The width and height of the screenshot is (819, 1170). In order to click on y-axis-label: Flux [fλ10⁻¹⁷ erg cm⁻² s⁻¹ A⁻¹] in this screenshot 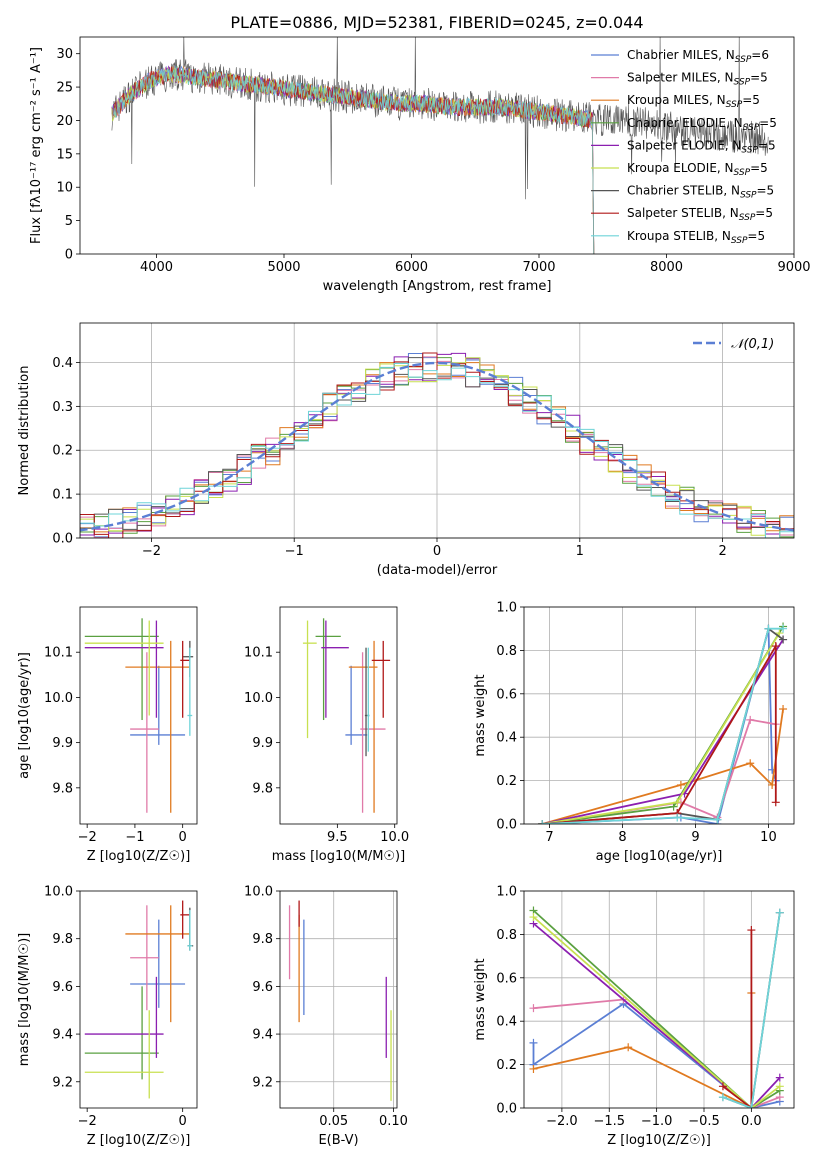, I will do `click(36, 145)`.